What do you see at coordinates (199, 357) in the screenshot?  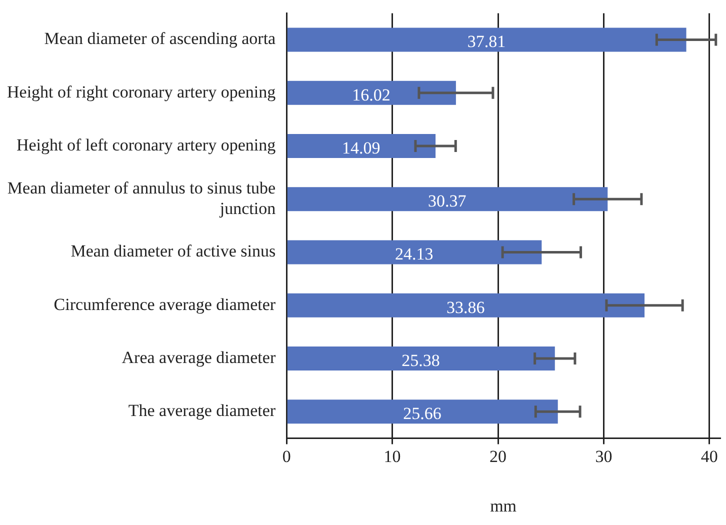 I see `y-tick-label: Area average diameter` at bounding box center [199, 357].